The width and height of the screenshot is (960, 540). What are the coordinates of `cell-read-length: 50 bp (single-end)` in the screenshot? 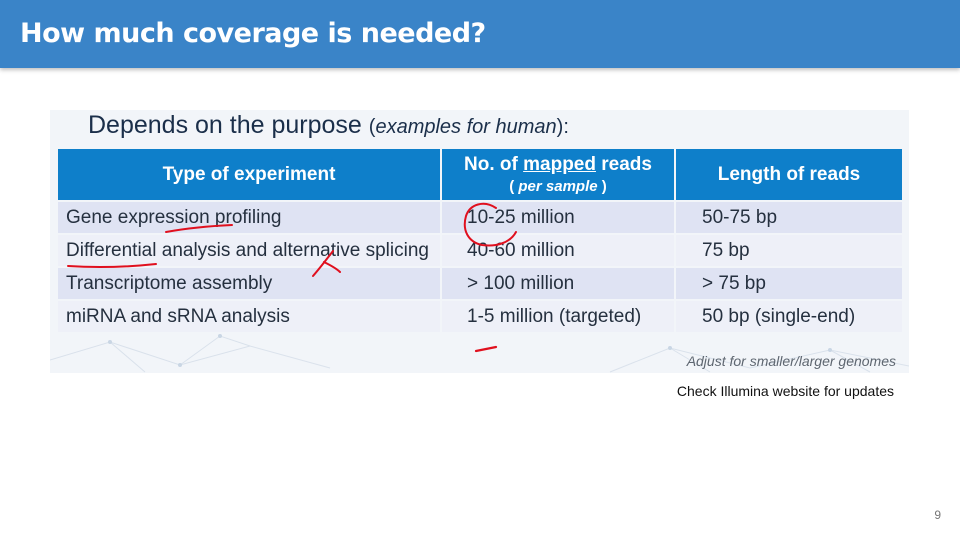 It's located at (789, 316).